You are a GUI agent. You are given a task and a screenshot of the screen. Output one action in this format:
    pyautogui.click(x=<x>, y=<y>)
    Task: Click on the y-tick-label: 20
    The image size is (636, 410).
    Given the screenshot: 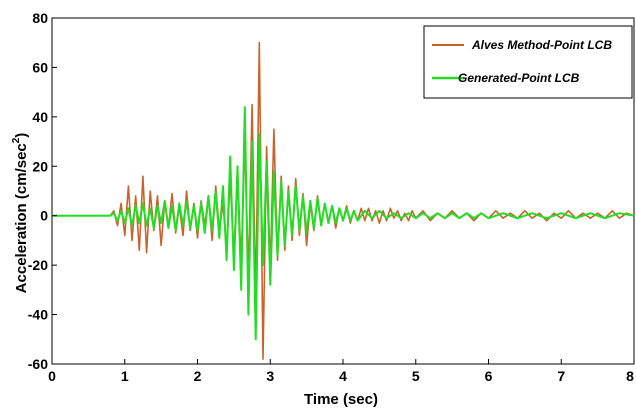 What is the action you would take?
    pyautogui.click(x=40, y=166)
    